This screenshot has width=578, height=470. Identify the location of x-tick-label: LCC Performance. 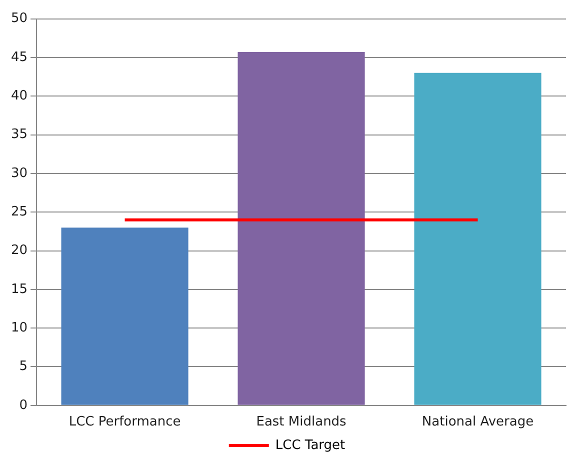
(124, 422).